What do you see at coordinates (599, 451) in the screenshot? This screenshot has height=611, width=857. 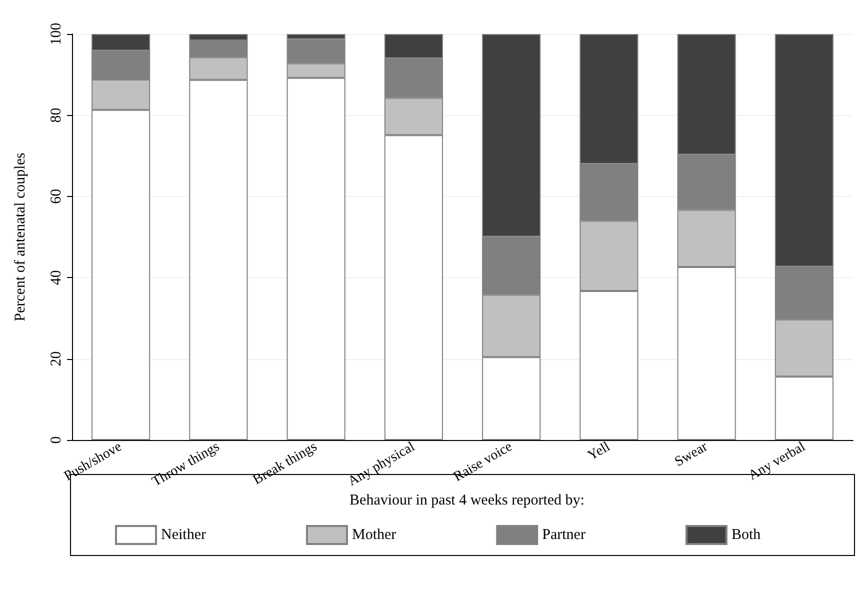 I see `x-tick-label: Yell` at bounding box center [599, 451].